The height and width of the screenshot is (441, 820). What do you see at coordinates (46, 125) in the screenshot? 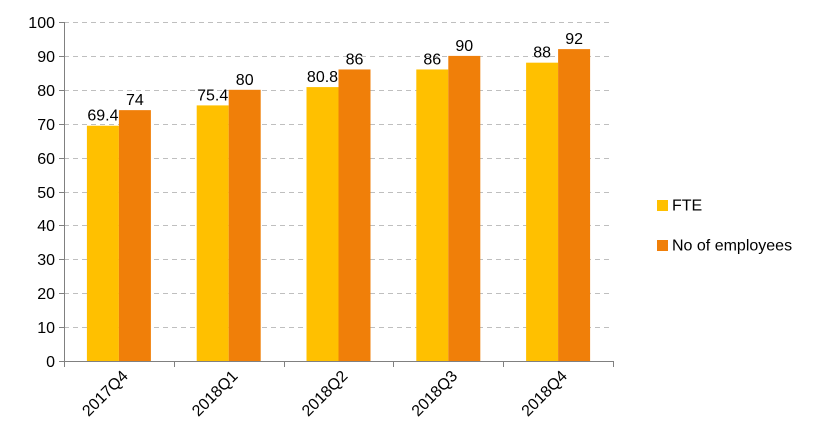
I see `y-tick-label: 70` at bounding box center [46, 125].